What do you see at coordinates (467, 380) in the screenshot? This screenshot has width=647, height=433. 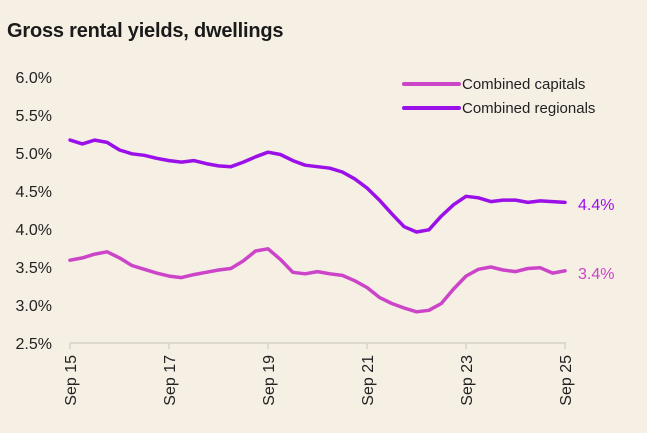 I see `x-tick-label: Sep 23` at bounding box center [467, 380].